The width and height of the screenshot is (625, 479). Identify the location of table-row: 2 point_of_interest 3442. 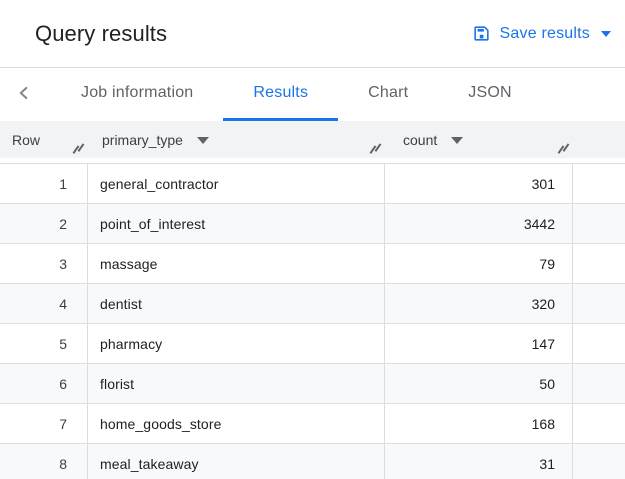
(312, 223).